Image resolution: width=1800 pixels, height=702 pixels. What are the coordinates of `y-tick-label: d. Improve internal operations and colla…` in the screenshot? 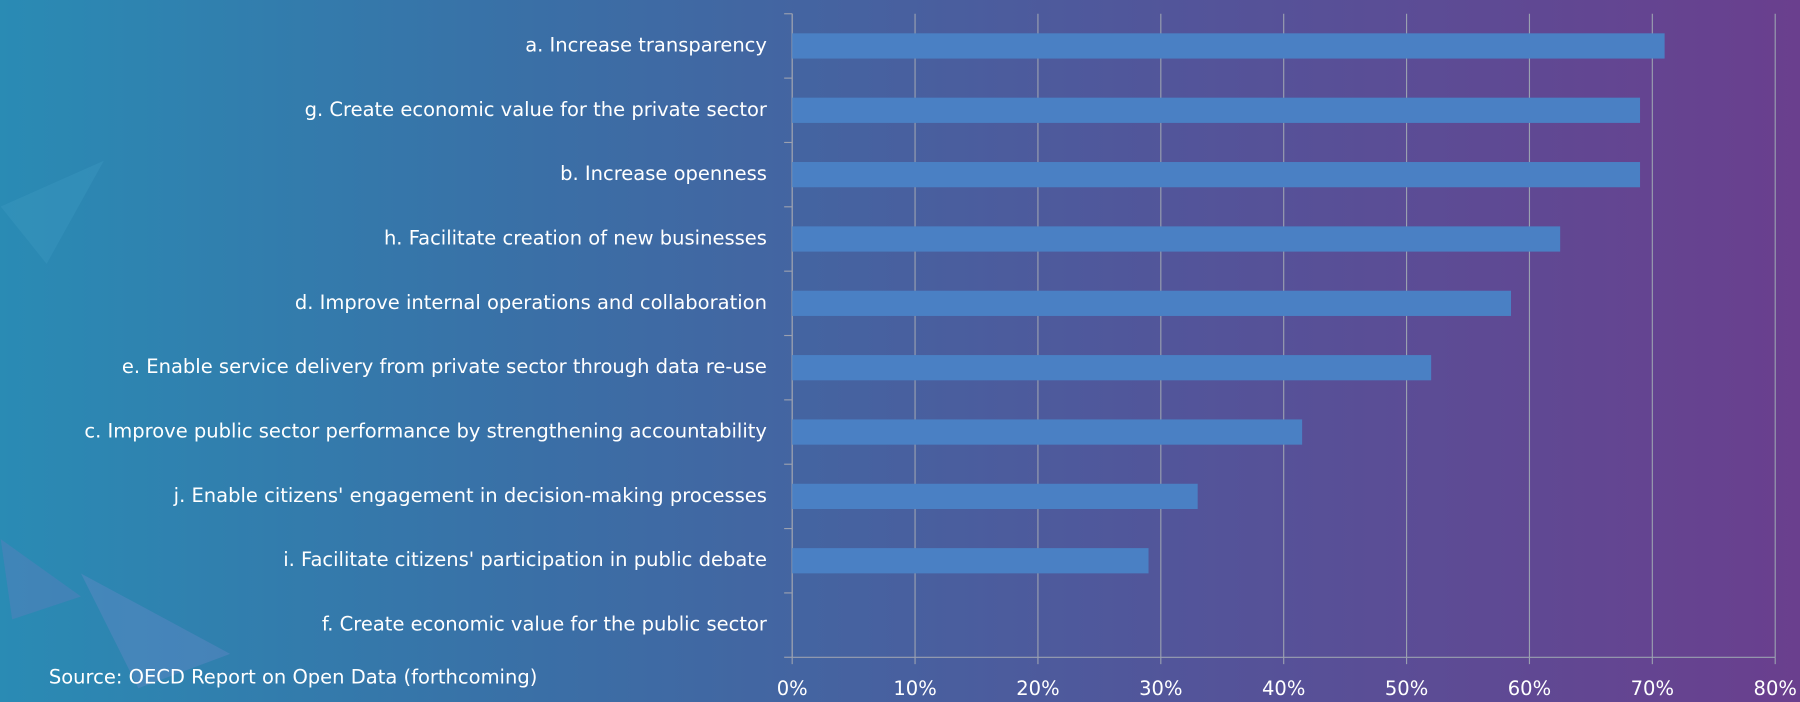 It's located at (531, 302).